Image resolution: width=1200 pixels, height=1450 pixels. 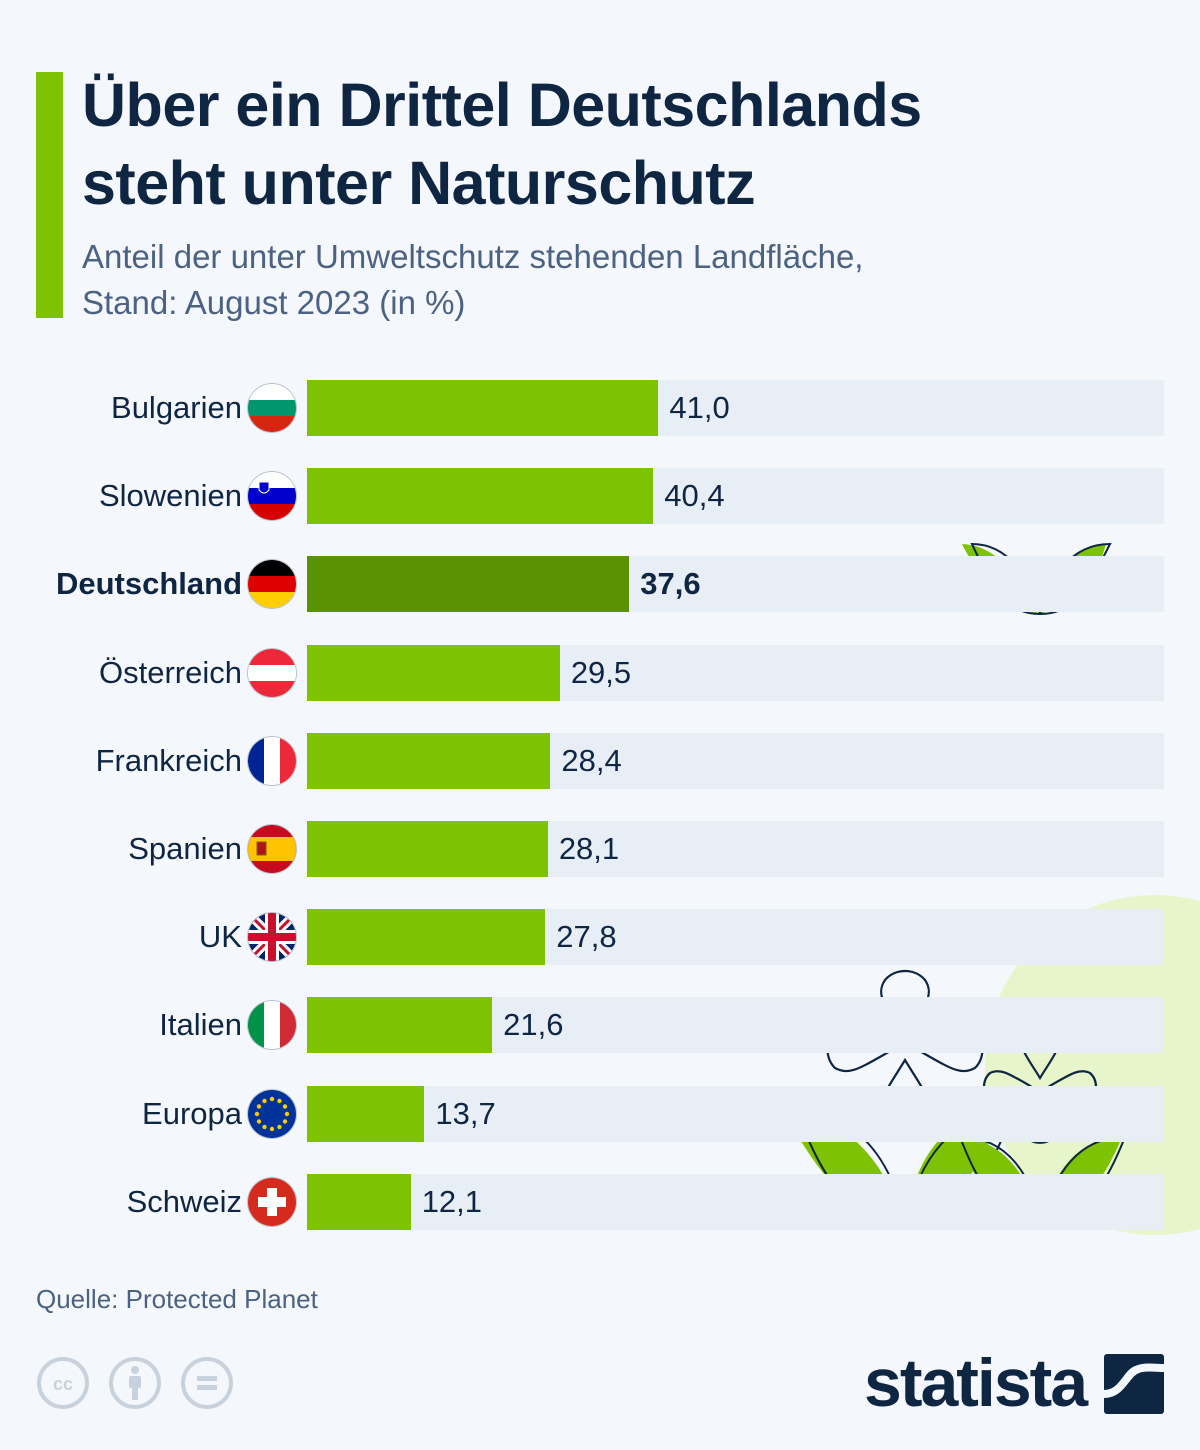 I want to click on value-label: 27,8, so click(x=586, y=937).